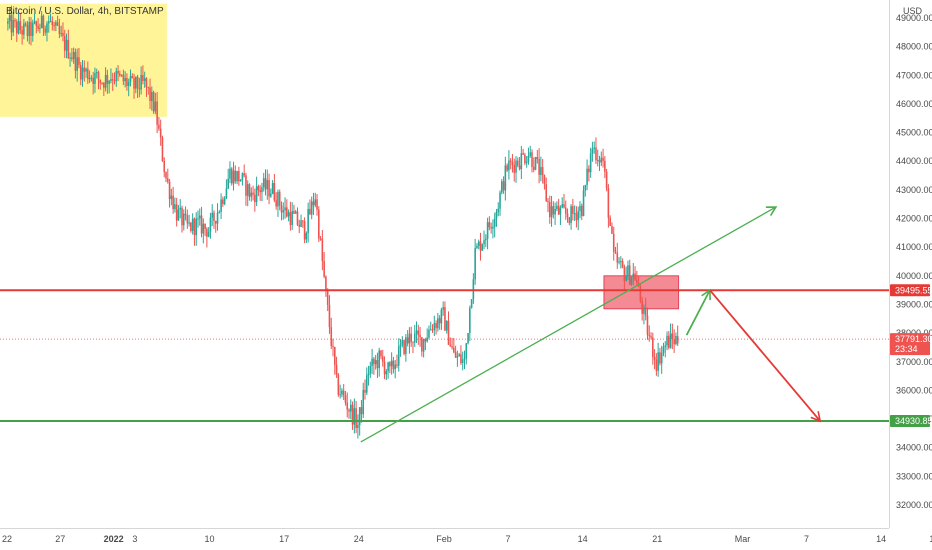 The height and width of the screenshot is (550, 932). What do you see at coordinates (913, 339) in the screenshot?
I see `last-price-tag-label: 37791.30` at bounding box center [913, 339].